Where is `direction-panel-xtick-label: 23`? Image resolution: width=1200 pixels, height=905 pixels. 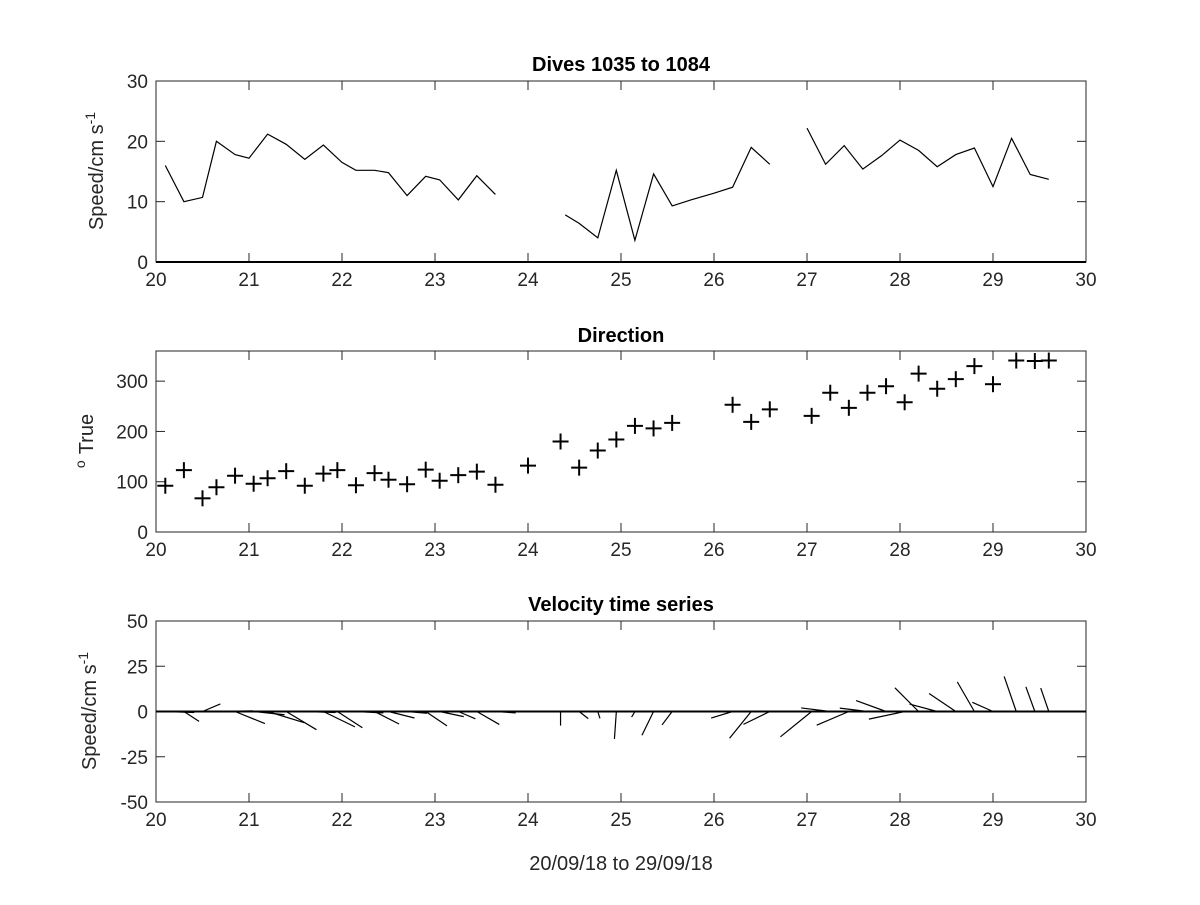 direction-panel-xtick-label: 23 is located at coordinates (434, 550).